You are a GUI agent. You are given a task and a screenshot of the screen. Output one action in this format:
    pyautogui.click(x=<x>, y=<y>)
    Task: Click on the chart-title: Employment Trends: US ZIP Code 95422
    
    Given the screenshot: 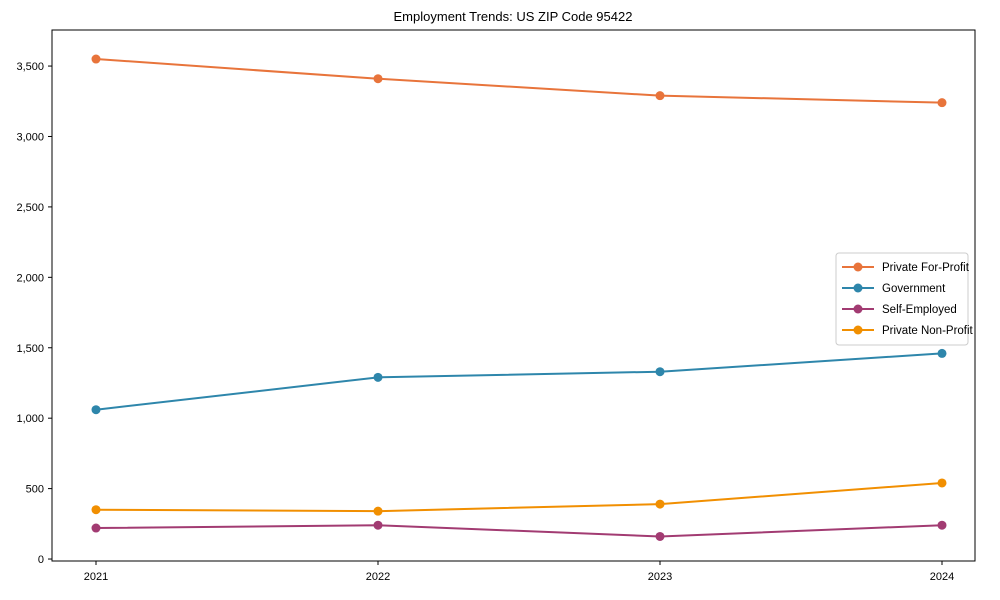 What is the action you would take?
    pyautogui.click(x=513, y=16)
    